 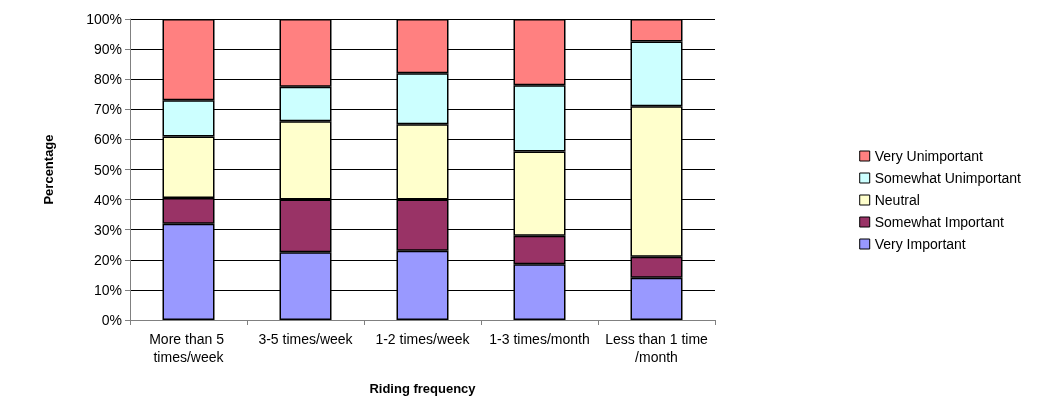 What do you see at coordinates (48, 169) in the screenshot?
I see `y-axis-title: Percentage` at bounding box center [48, 169].